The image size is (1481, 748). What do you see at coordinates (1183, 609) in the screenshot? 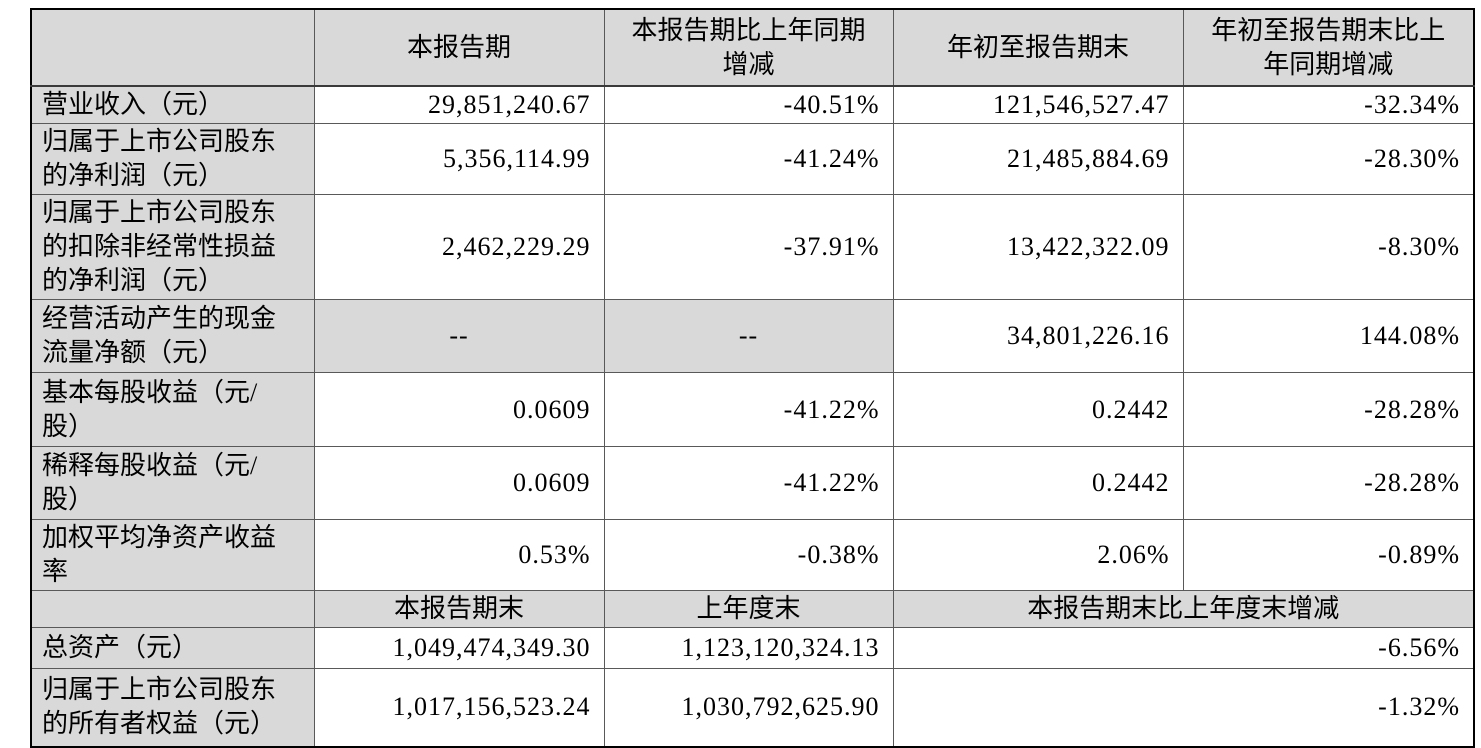
I see `column-header-change-vs-prior-year-end: 本报告期末比上年度末增减` at bounding box center [1183, 609].